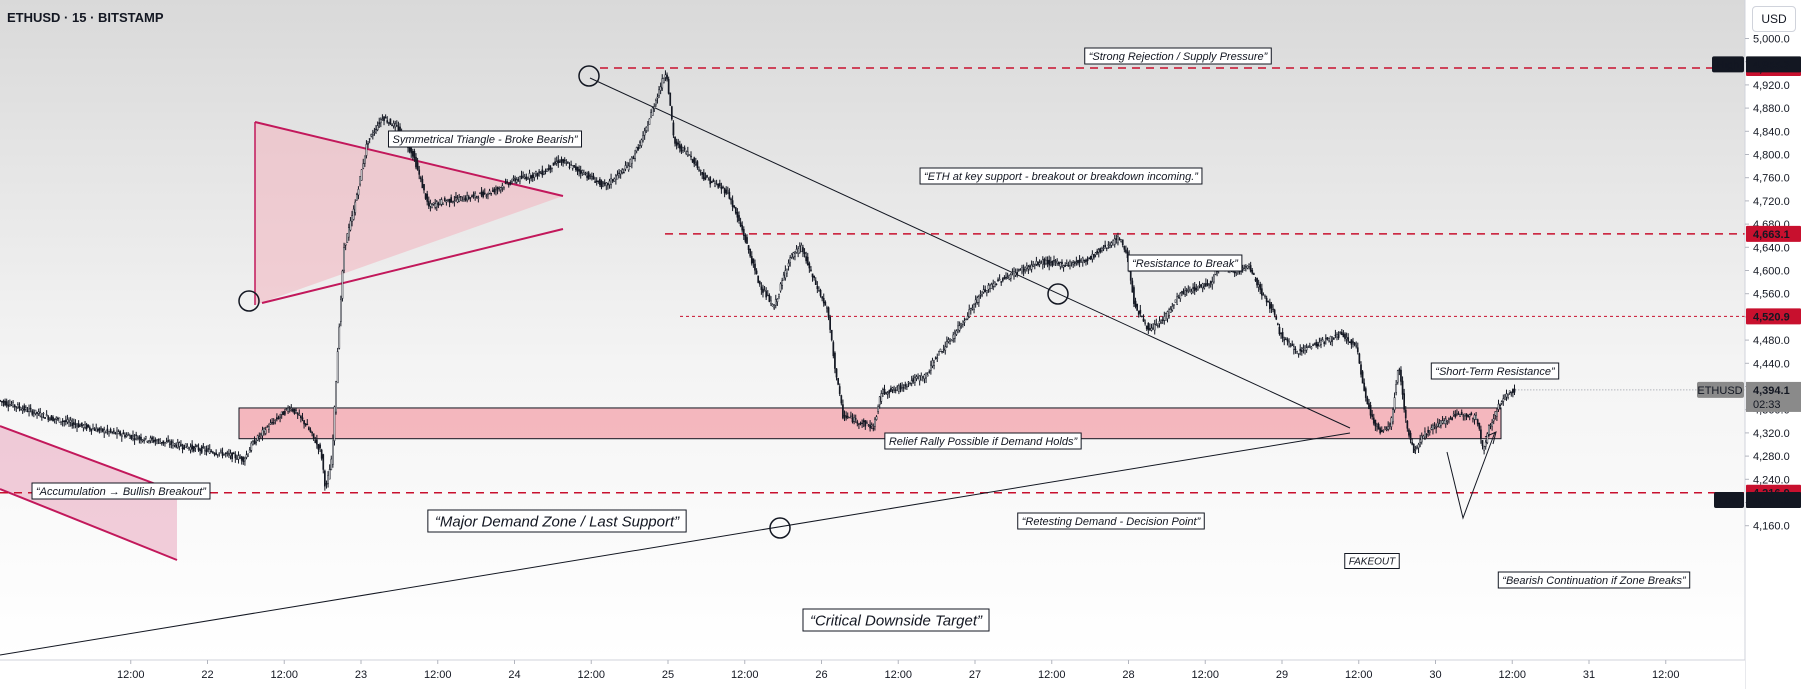 Image resolution: width=1802 pixels, height=689 pixels. Describe the element at coordinates (1719, 391) in the screenshot. I see `symbol-tag: ETHUSD` at that location.